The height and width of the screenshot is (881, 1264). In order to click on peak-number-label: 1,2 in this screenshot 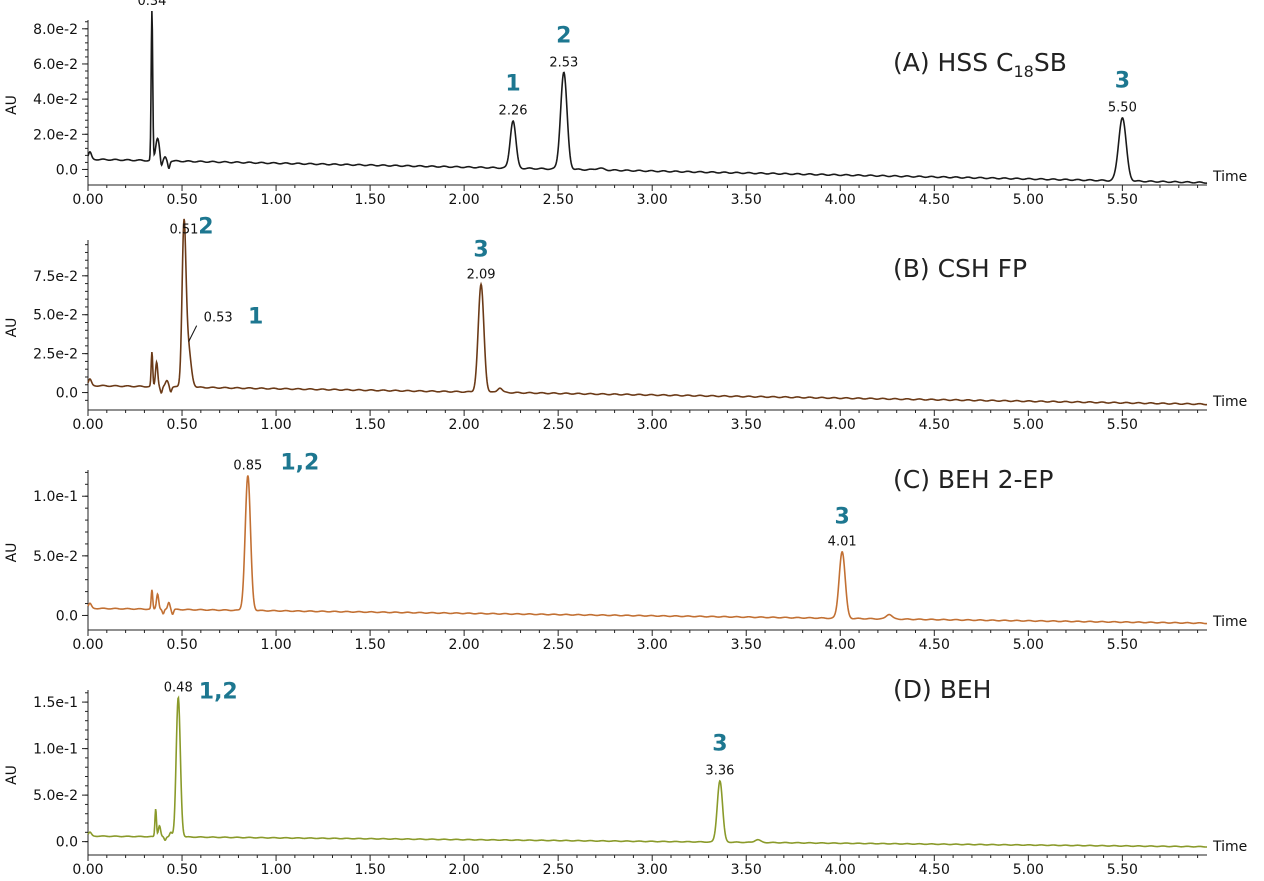, I will do `click(218, 691)`.